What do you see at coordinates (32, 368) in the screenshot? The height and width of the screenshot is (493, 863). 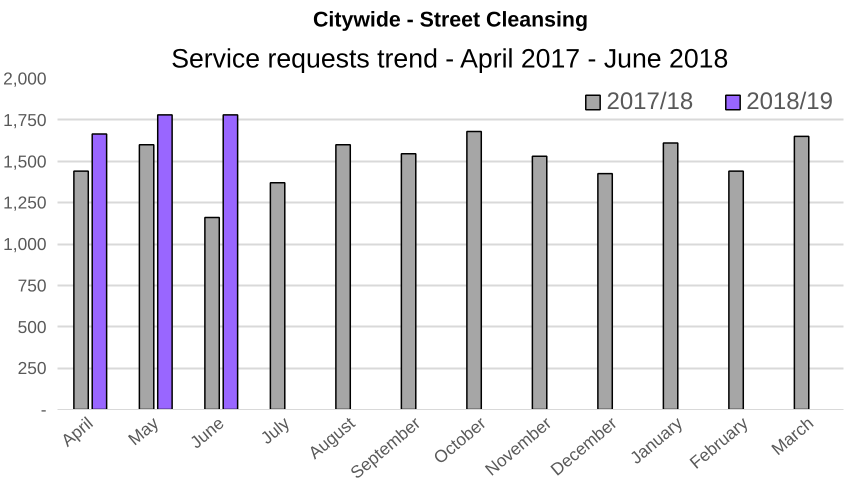 I see `y-tick-label: 250` at bounding box center [32, 368].